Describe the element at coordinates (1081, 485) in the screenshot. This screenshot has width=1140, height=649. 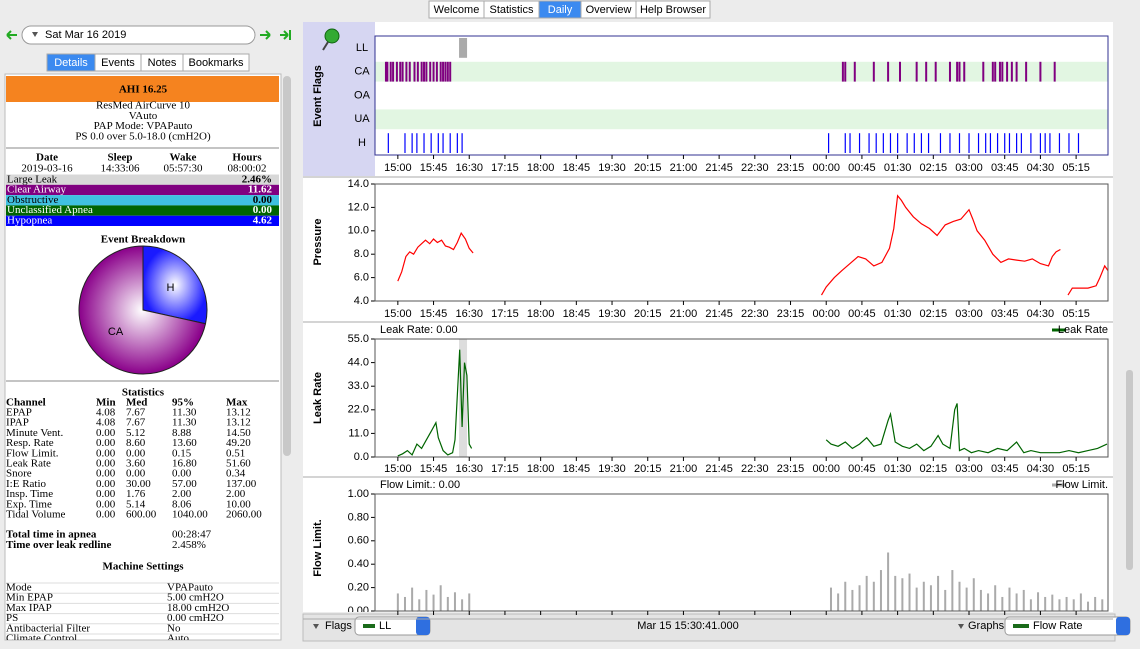
I see `legend-label: Flow Limit.` at that location.